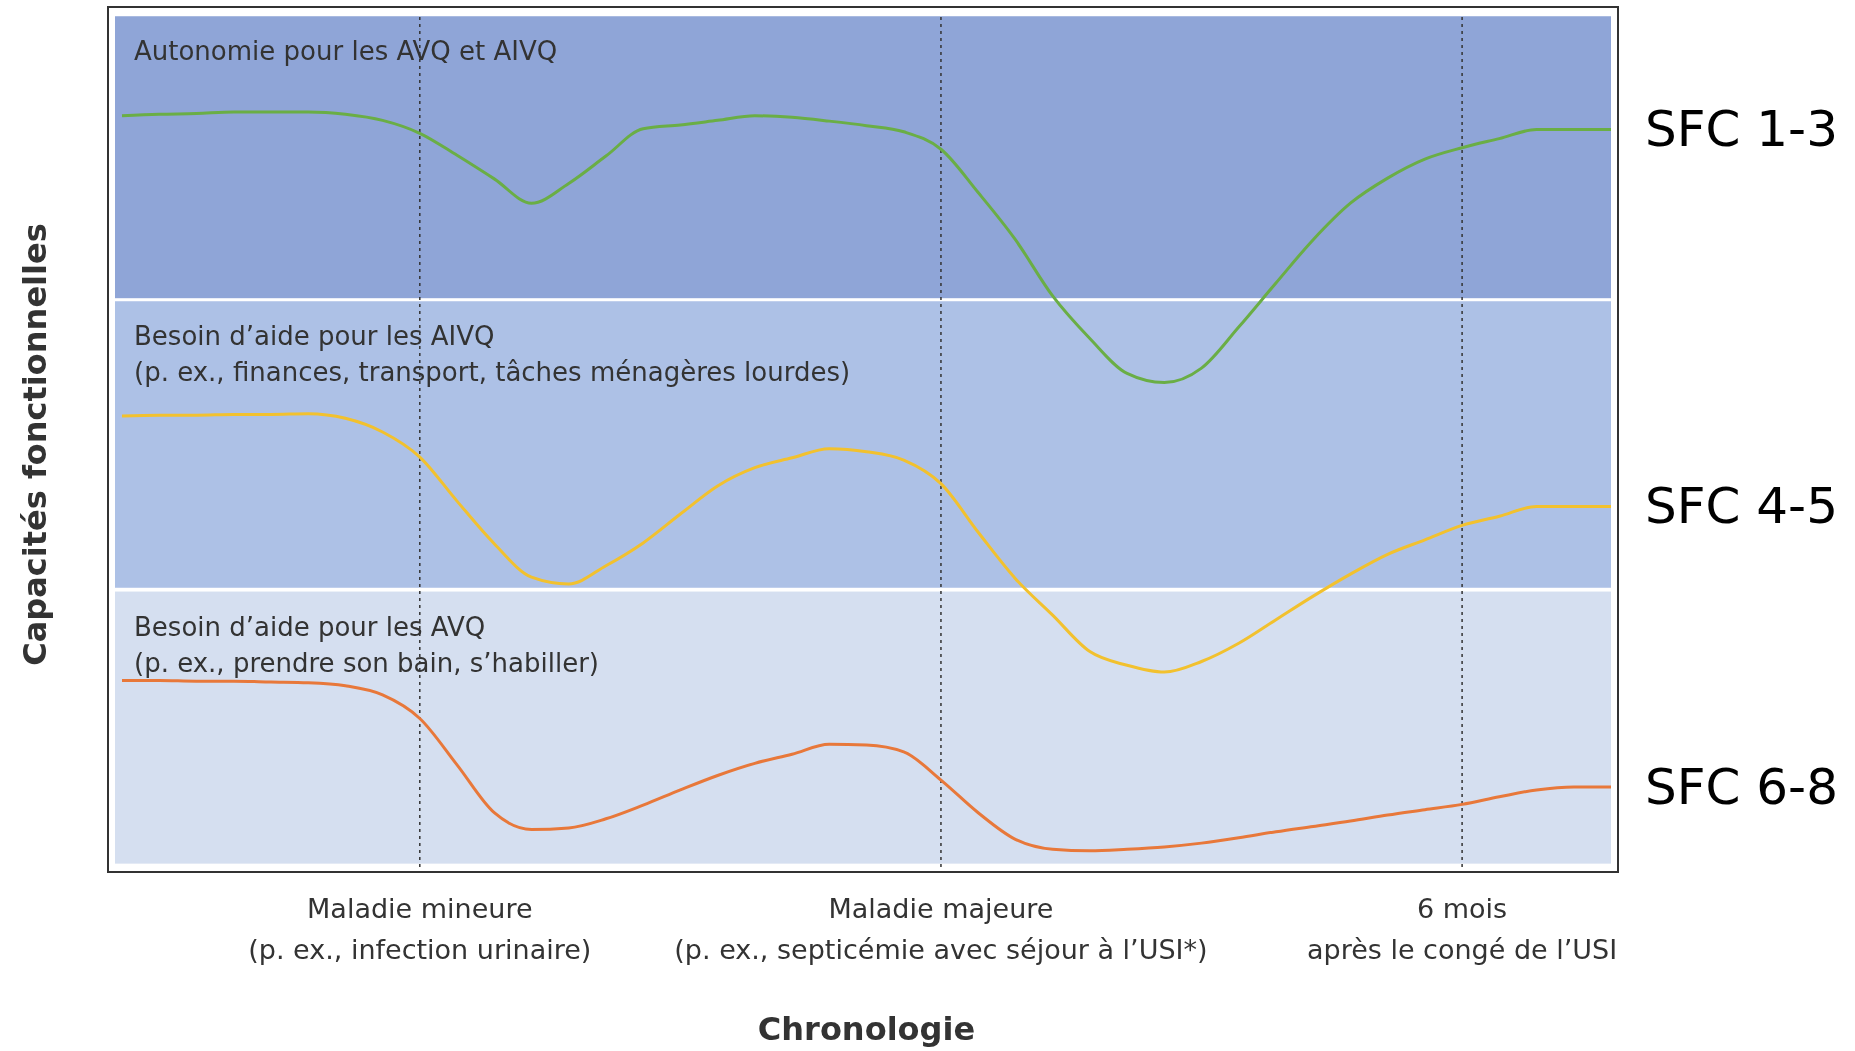 This screenshot has width=1855, height=1051. What do you see at coordinates (492, 354) in the screenshot?
I see `band-label: Besoin d’aide pour les AIVQ (p. ex., finances, transport, tâches ménagères lourdes)` at bounding box center [492, 354].